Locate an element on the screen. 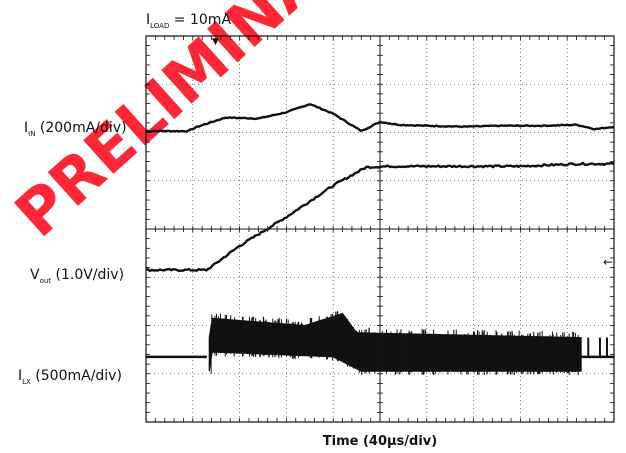 This screenshot has height=453, width=626. series-label-iin-rest: (200mA/div) is located at coordinates (80, 128).